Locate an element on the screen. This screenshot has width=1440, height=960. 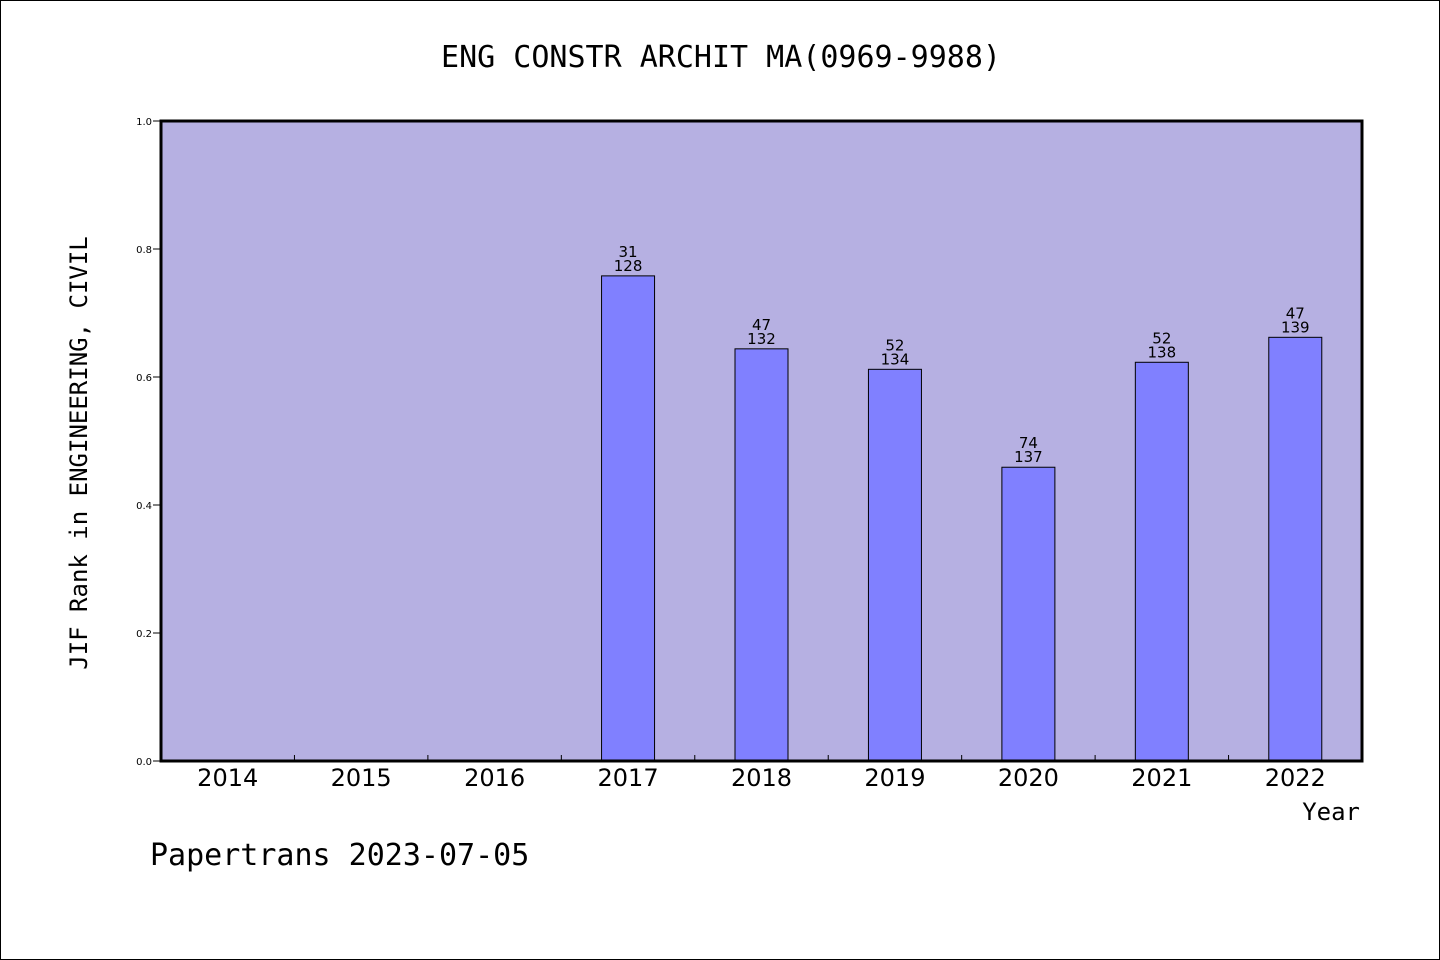
y-tick-label: 1.0 is located at coordinates (144, 122).